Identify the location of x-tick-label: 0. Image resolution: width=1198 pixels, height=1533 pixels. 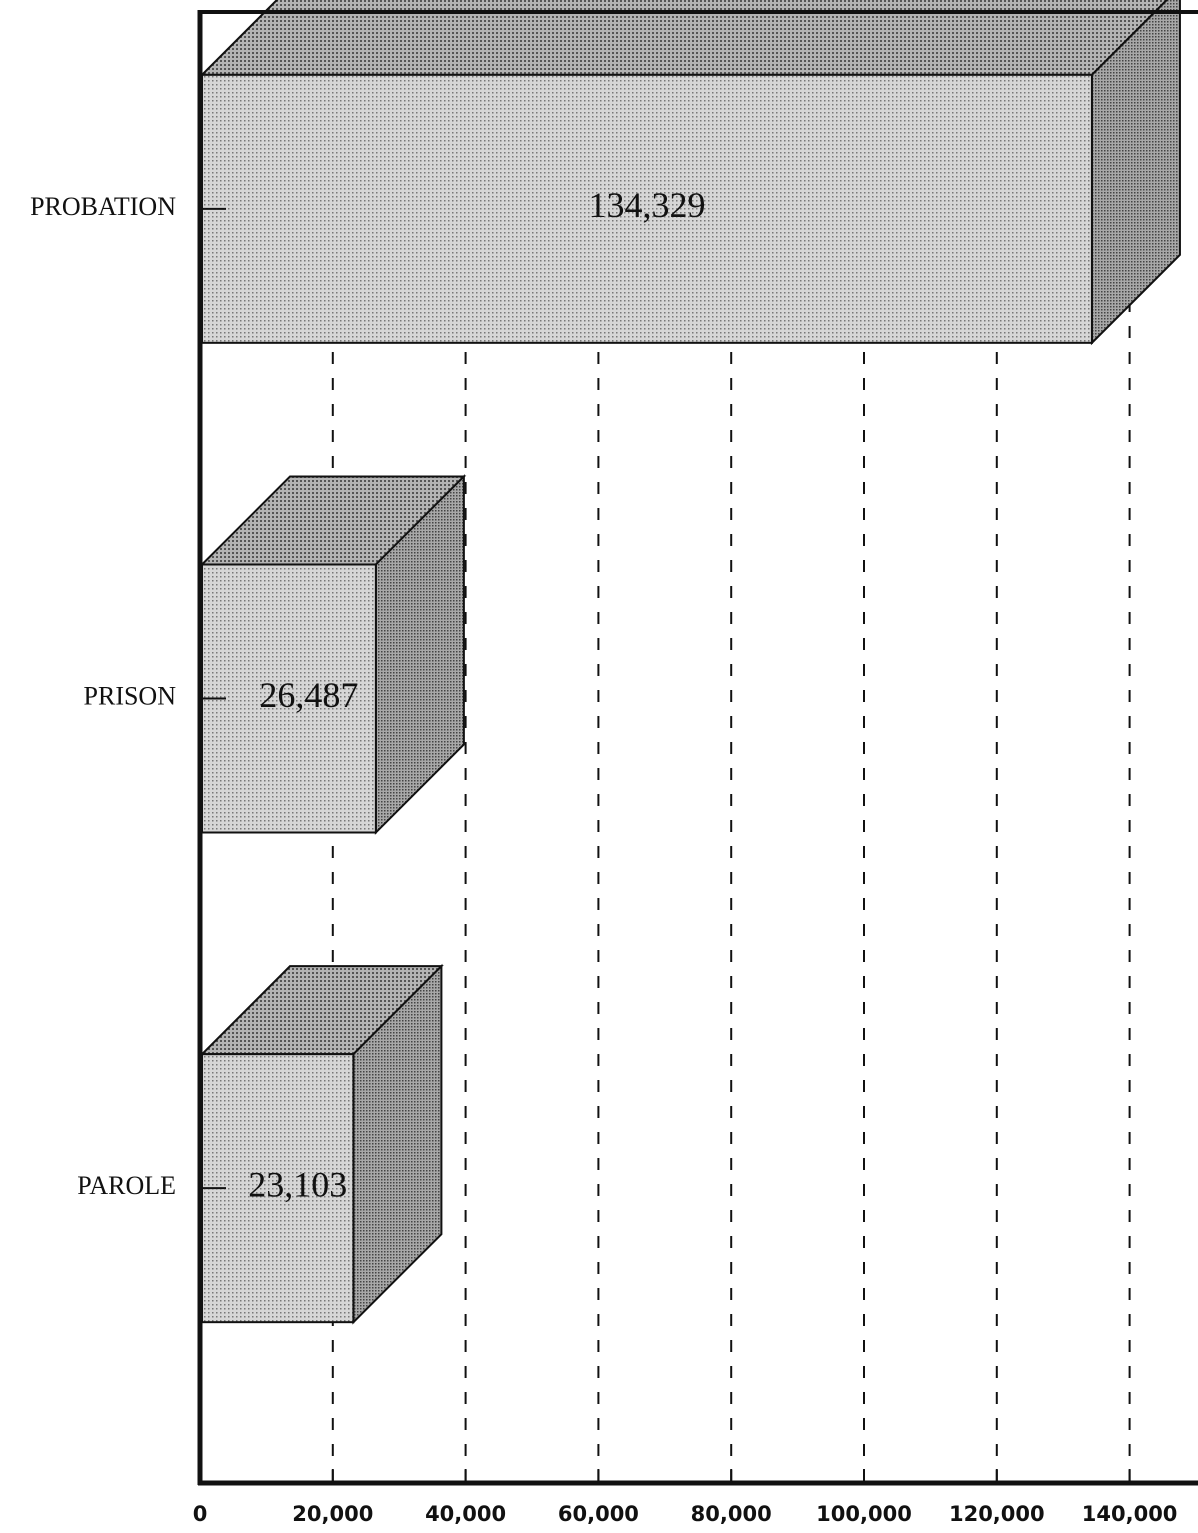
(200, 1514).